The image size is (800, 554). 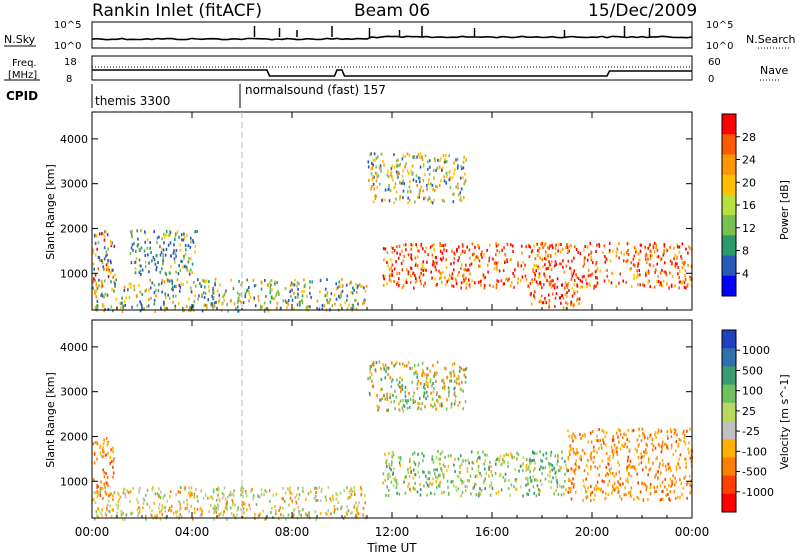 What do you see at coordinates (74, 273) in the screenshot?
I see `y-tick-label: 1000` at bounding box center [74, 273].